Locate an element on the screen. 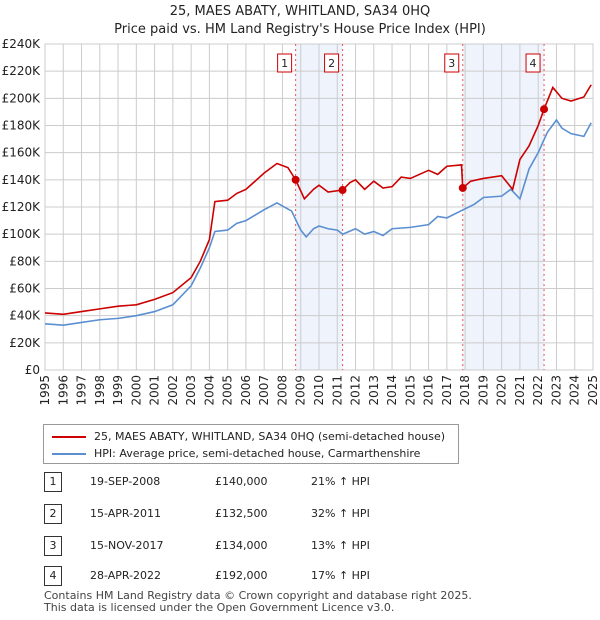 Image resolution: width=600 pixels, height=620 pixels. sale-number-badge: 4 is located at coordinates (53, 576).